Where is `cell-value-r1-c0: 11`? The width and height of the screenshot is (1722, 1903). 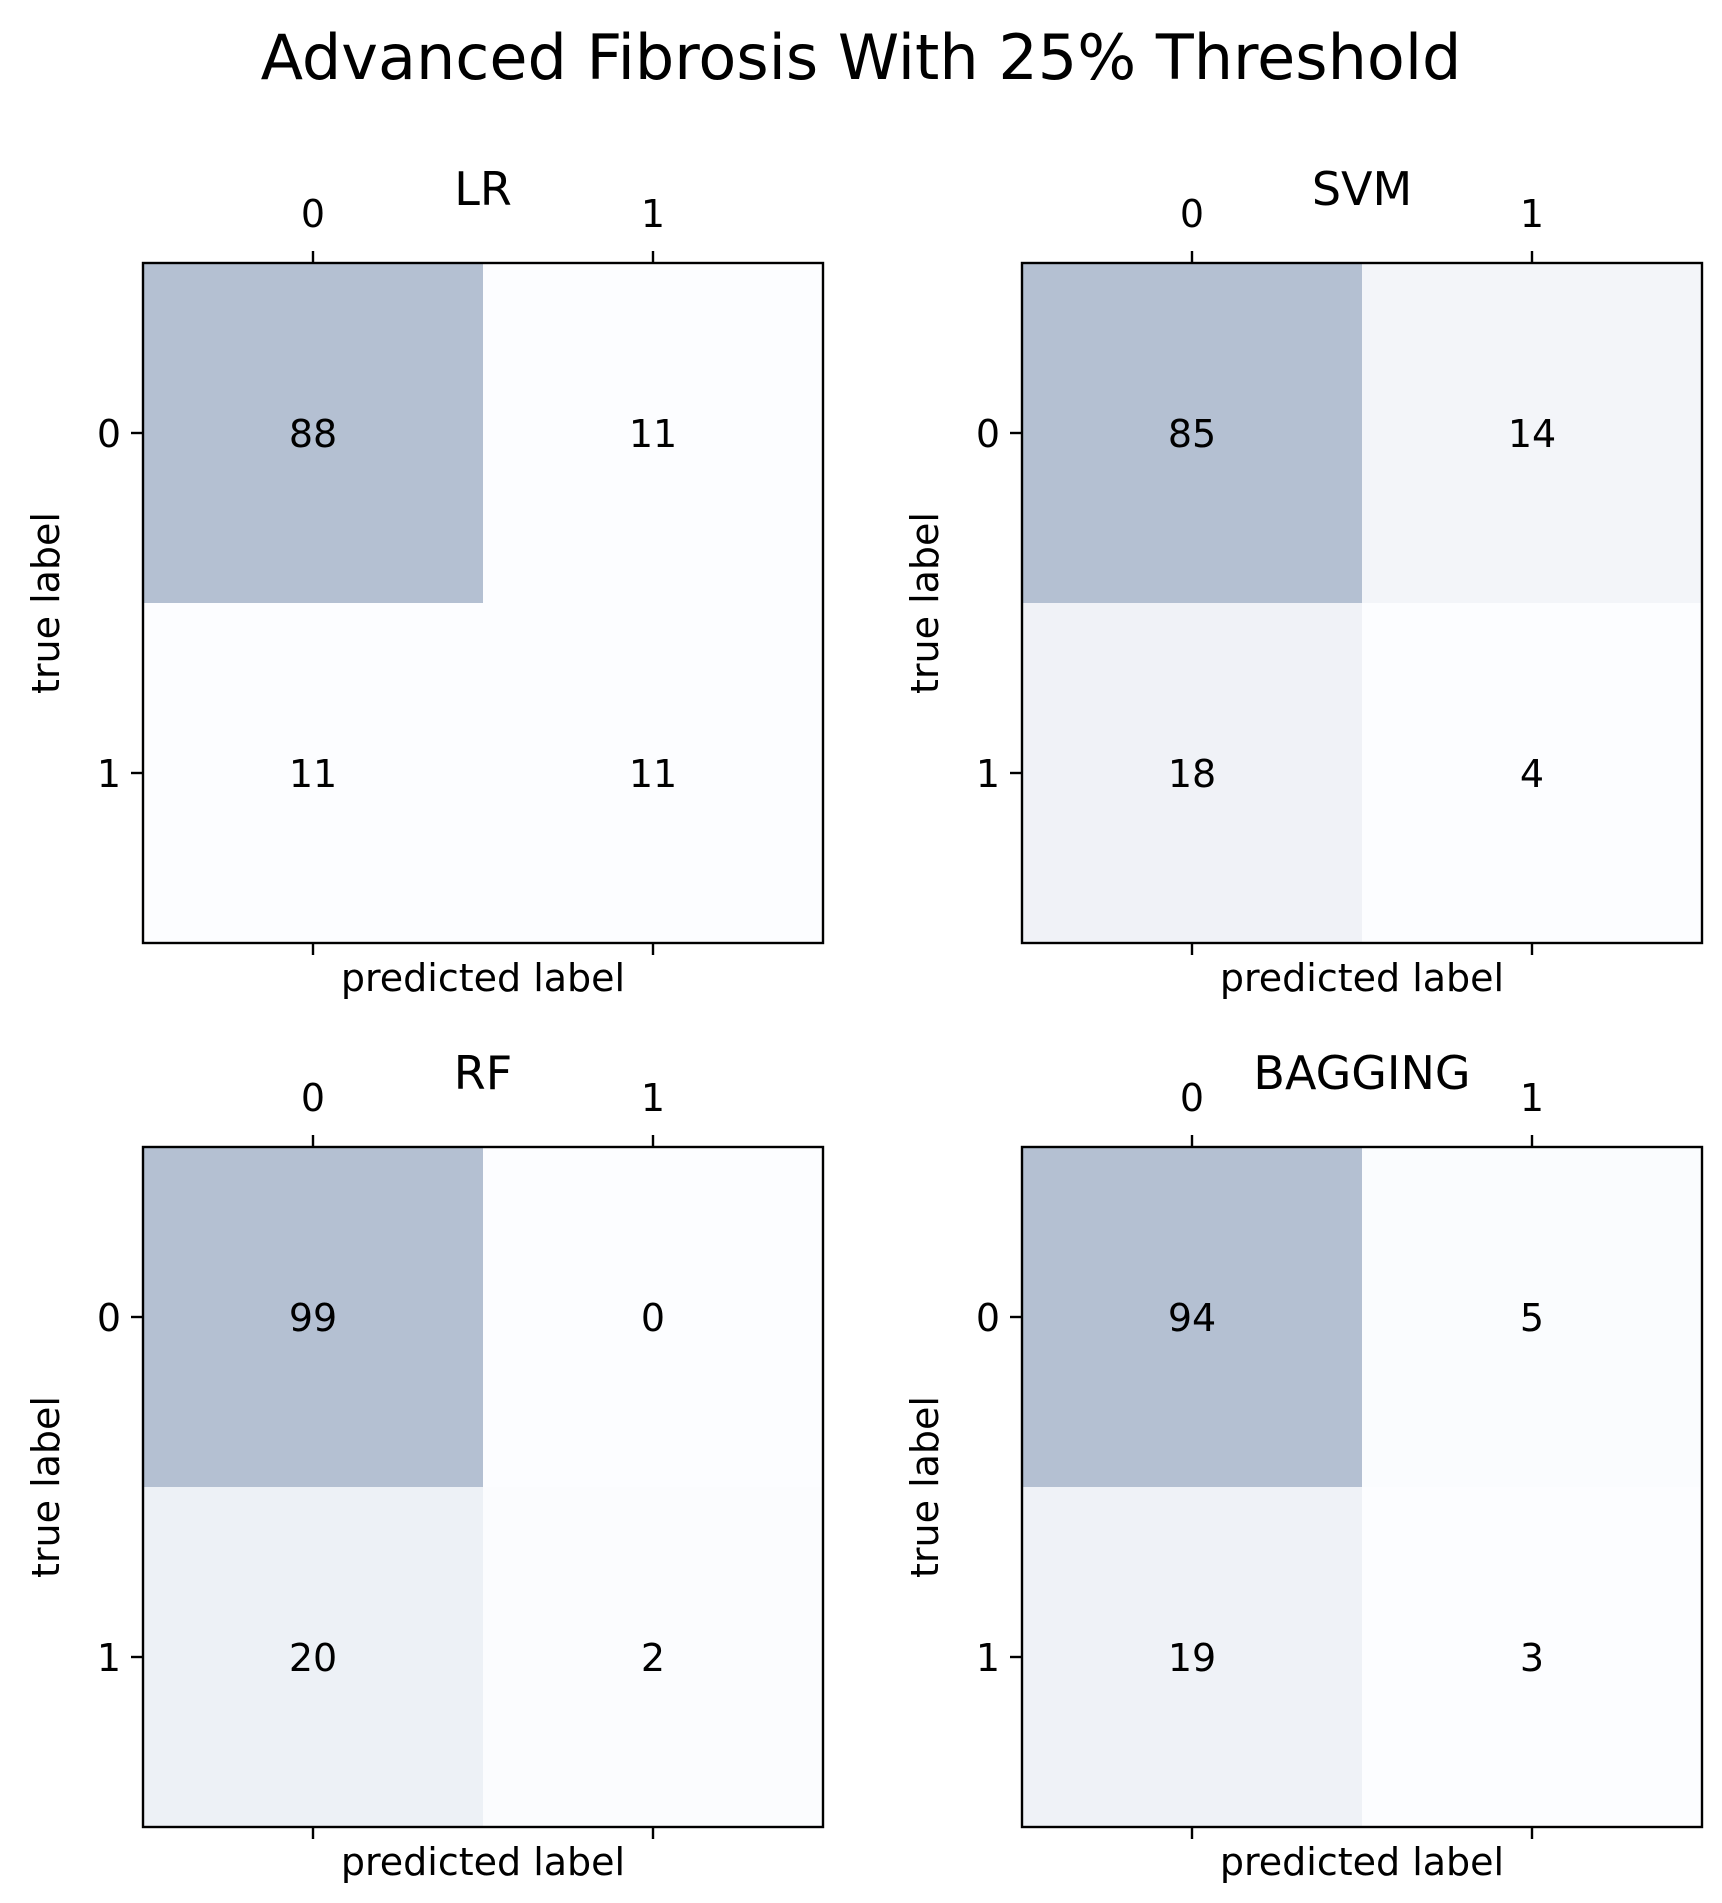 cell-value-r1-c0: 11 is located at coordinates (313, 774).